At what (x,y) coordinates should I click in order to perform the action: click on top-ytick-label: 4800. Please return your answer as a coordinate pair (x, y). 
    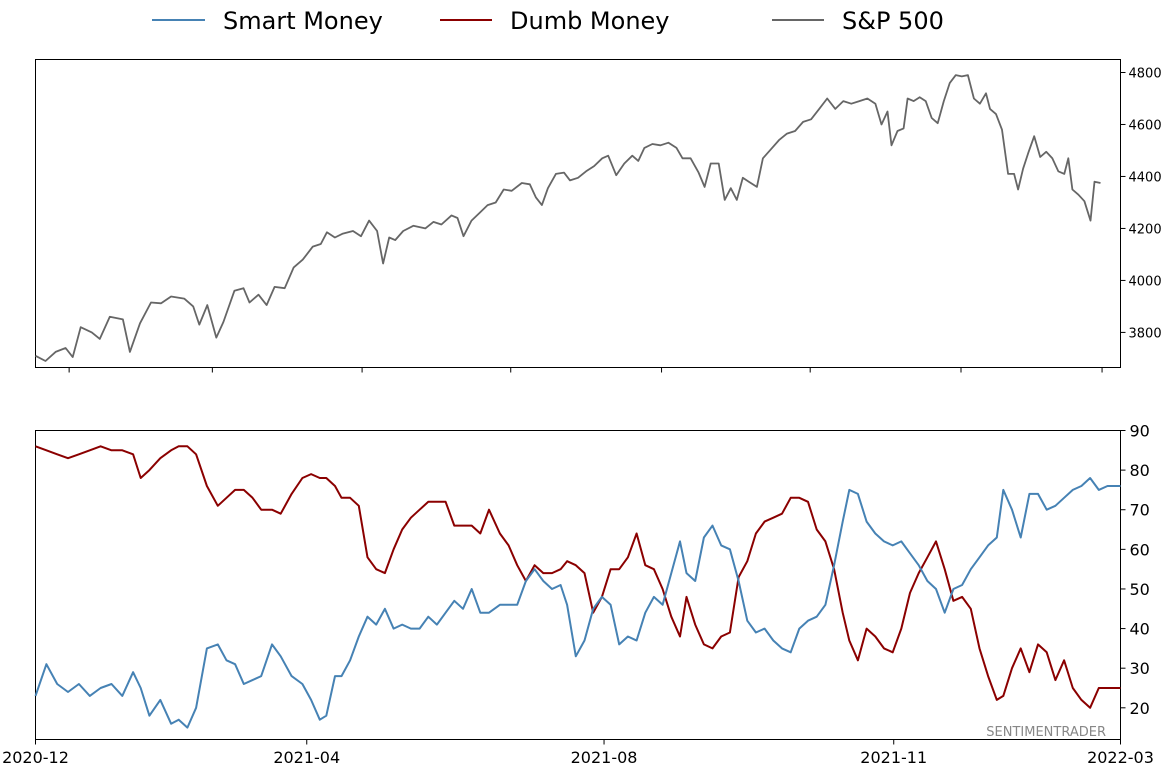
    Looking at the image, I should click on (1145, 73).